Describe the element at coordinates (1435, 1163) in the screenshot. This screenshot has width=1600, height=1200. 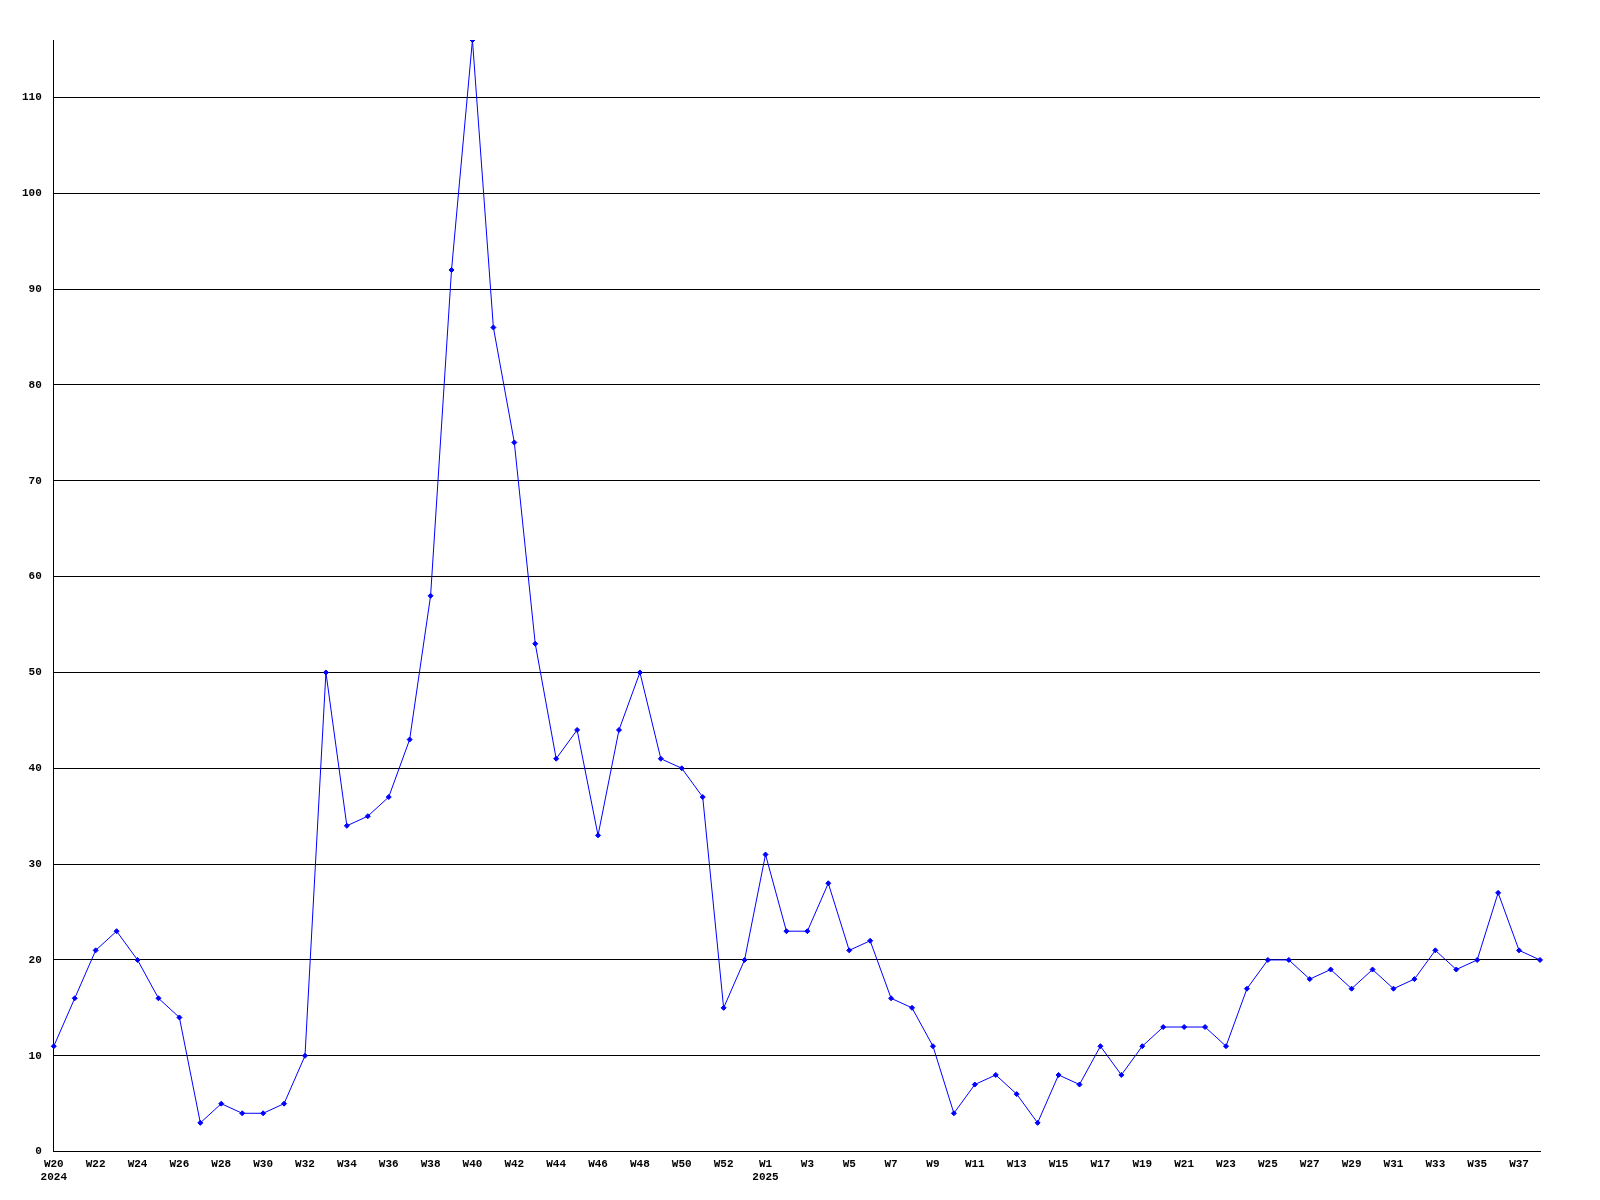
I see `x-tick-label: W33` at that location.